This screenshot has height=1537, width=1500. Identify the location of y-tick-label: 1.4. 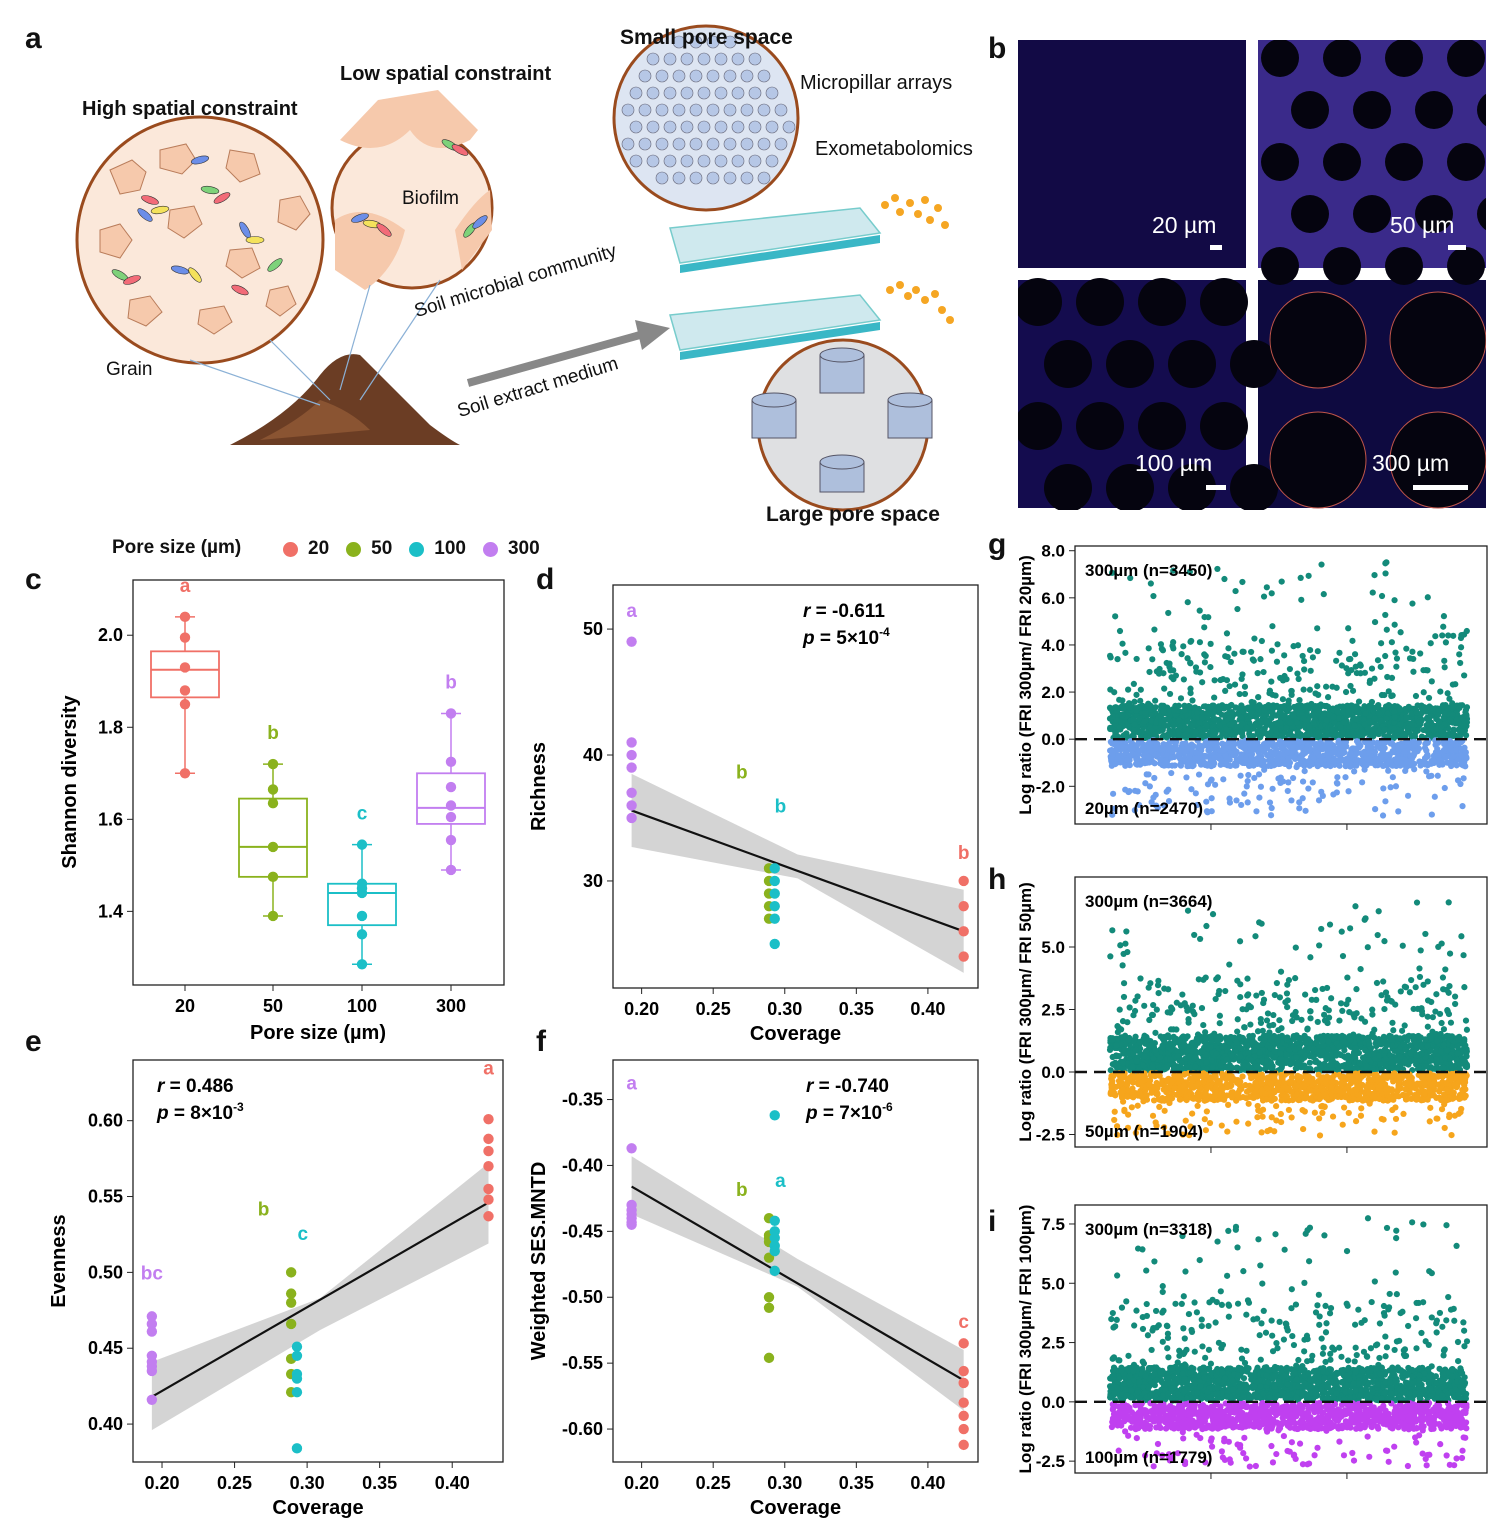
(110, 911).